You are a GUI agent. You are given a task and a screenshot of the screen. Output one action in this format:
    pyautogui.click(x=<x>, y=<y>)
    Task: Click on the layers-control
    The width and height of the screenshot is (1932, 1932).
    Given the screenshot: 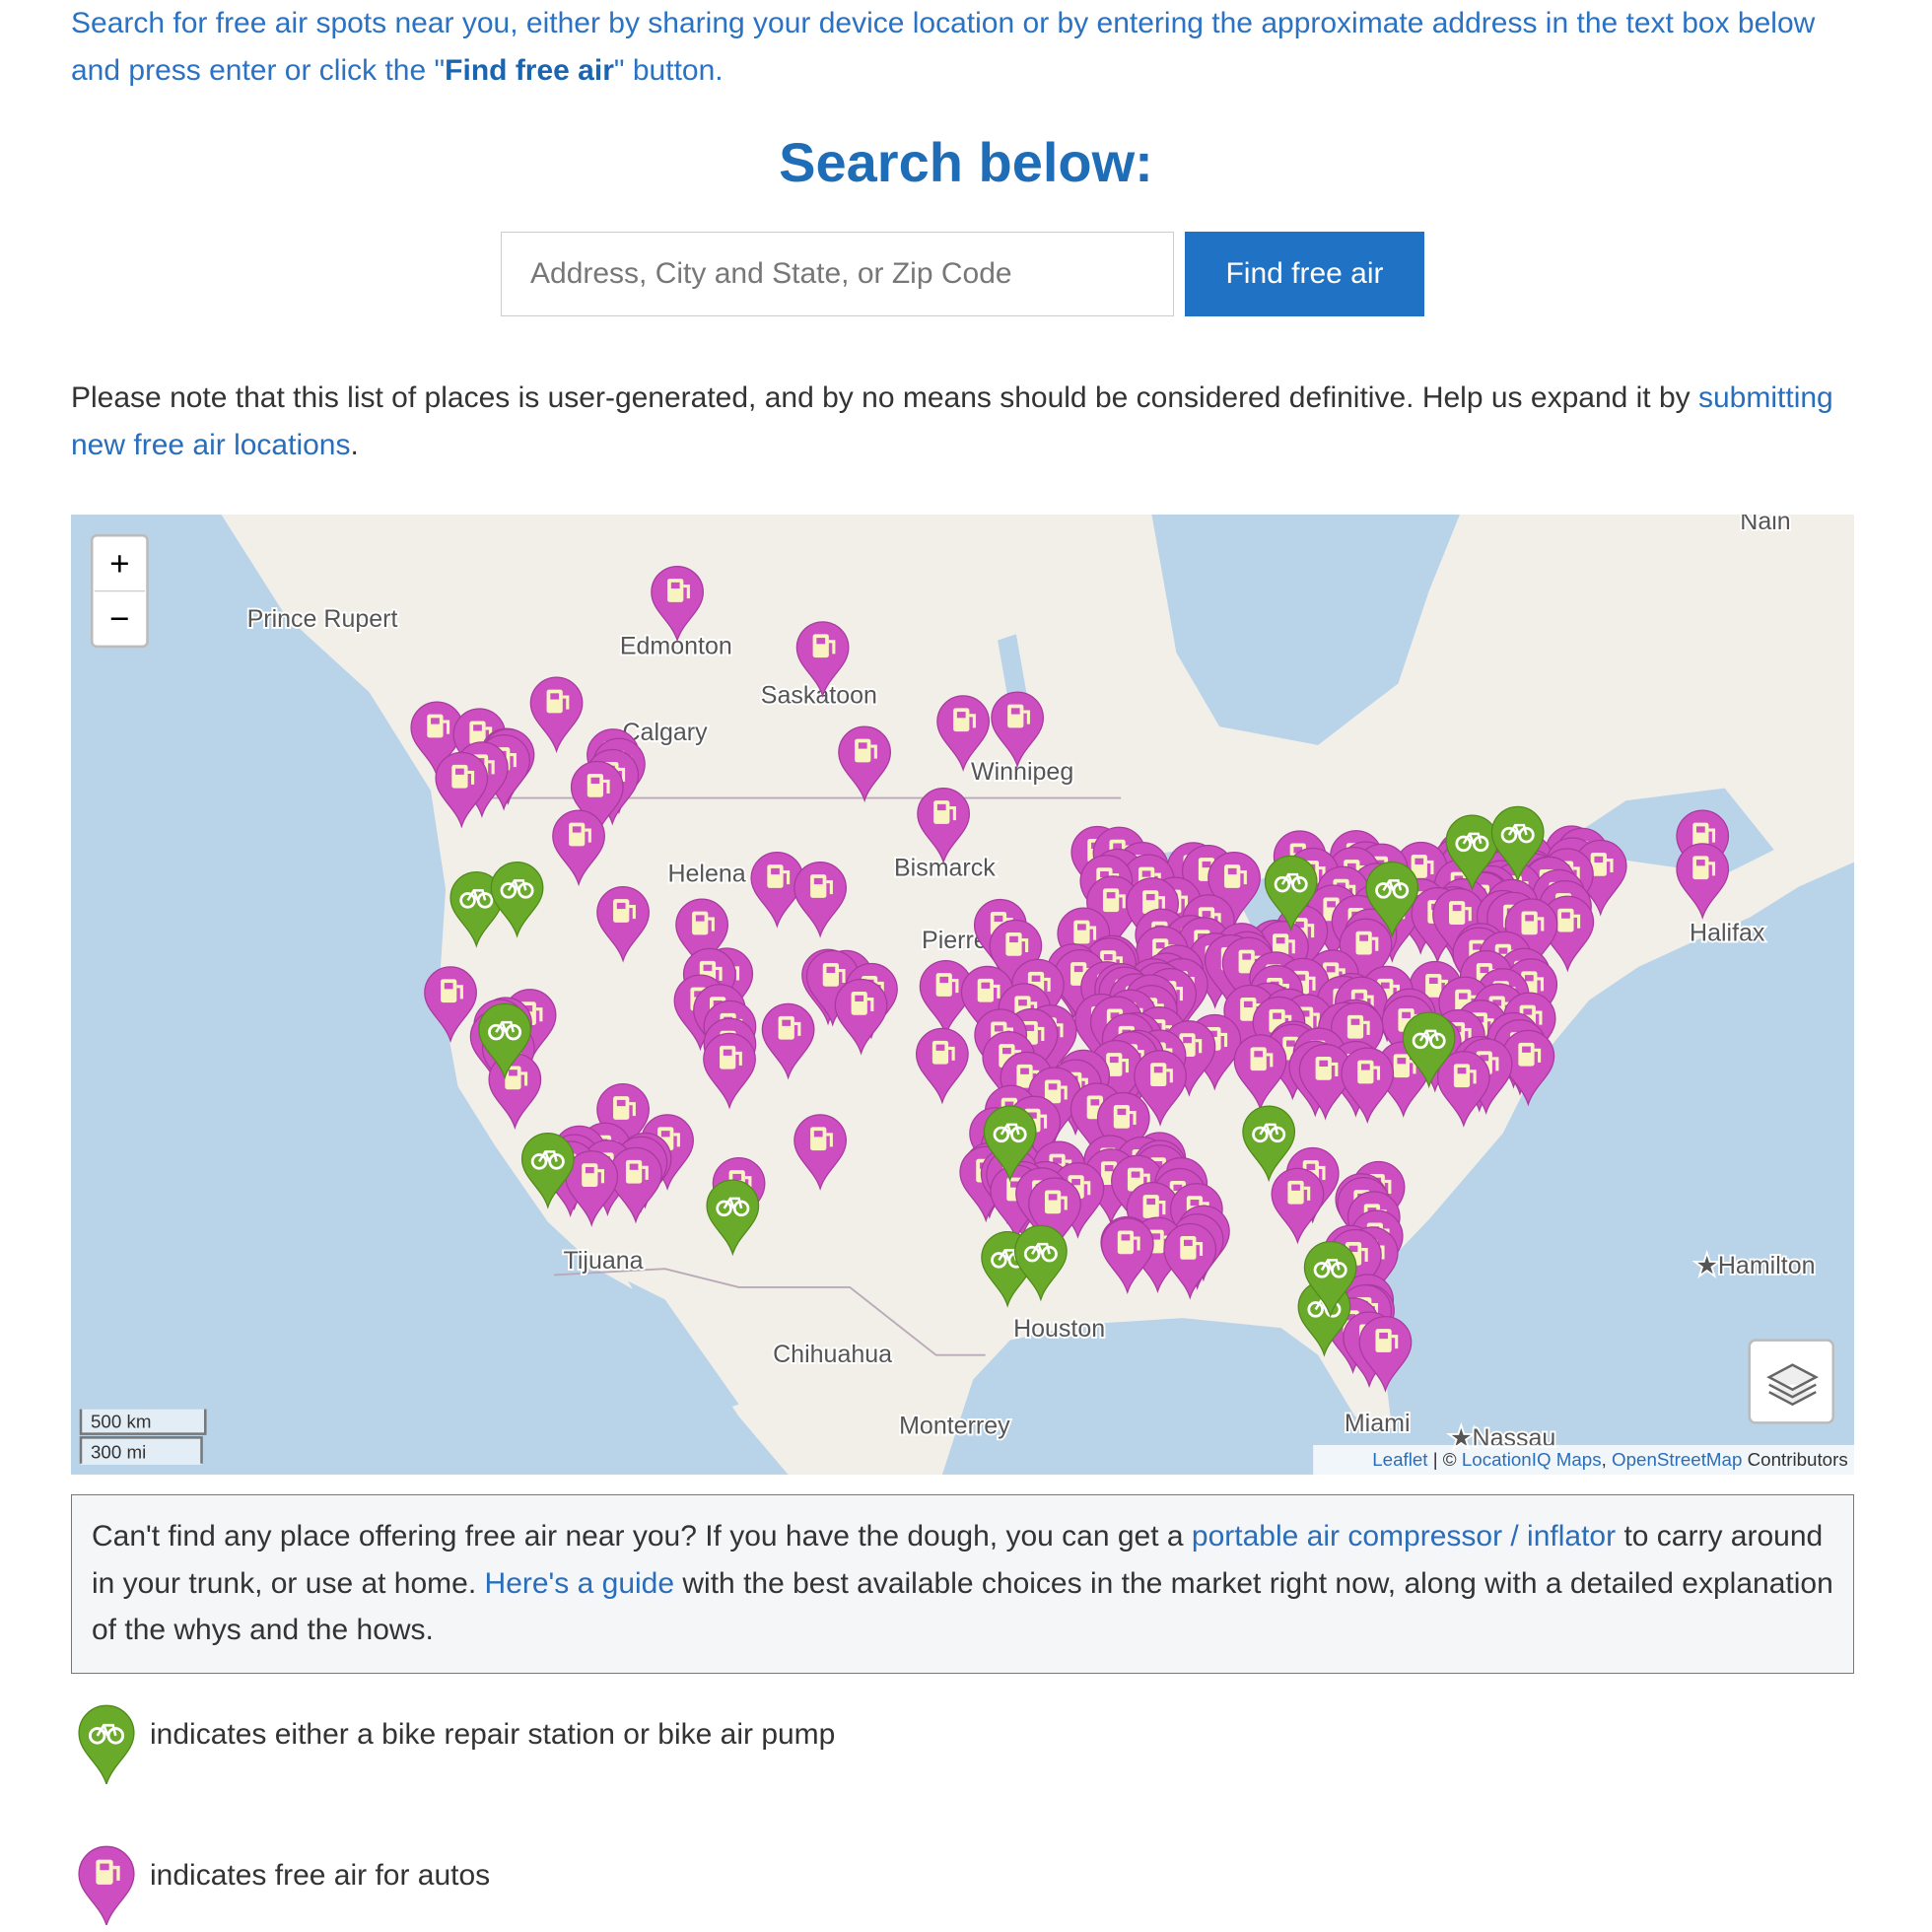 What is the action you would take?
    pyautogui.click(x=1791, y=1382)
    